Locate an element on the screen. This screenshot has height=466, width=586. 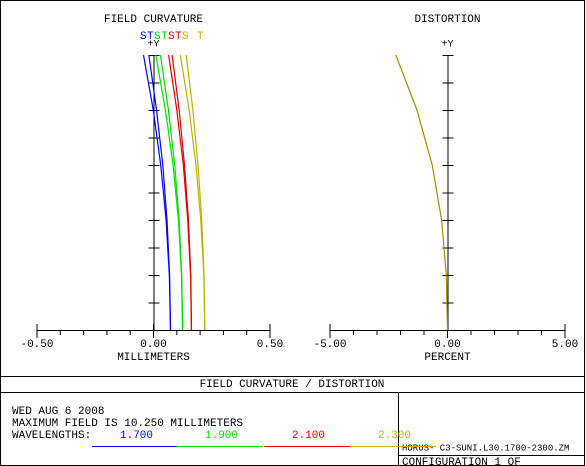
footer-title: FIELD CURVATURE / DISTORTION is located at coordinates (292, 385).